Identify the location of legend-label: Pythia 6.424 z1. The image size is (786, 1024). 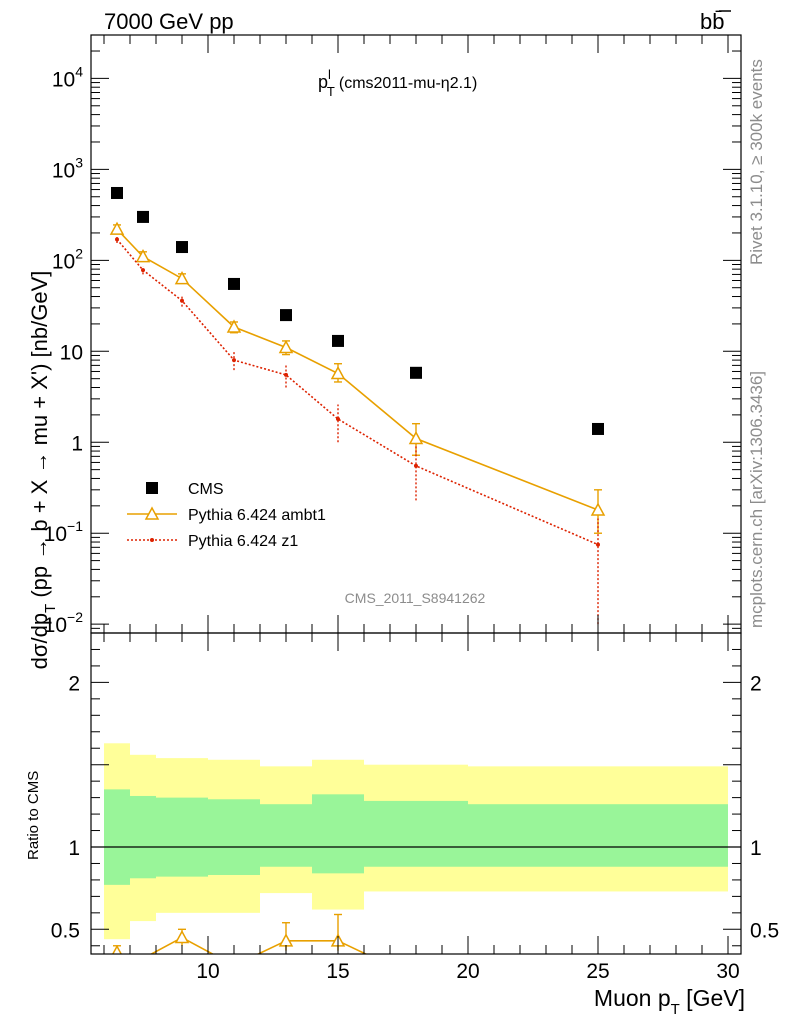
(243, 541).